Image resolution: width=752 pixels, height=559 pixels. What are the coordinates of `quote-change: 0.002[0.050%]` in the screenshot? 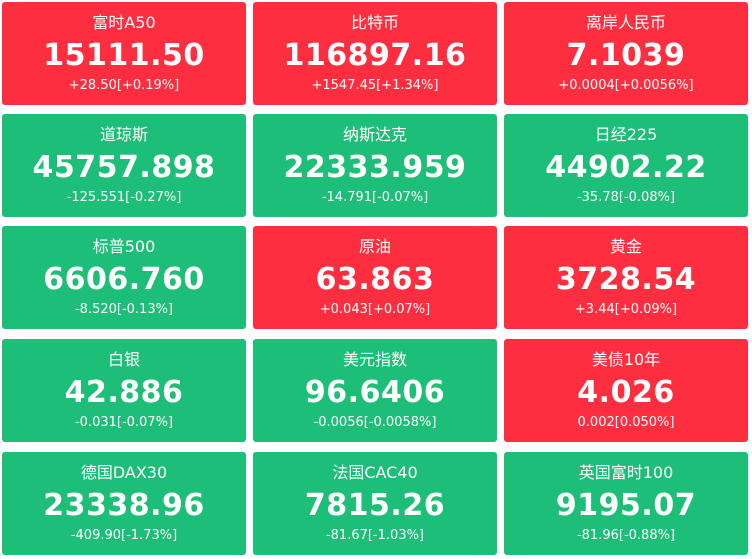 It's located at (626, 422).